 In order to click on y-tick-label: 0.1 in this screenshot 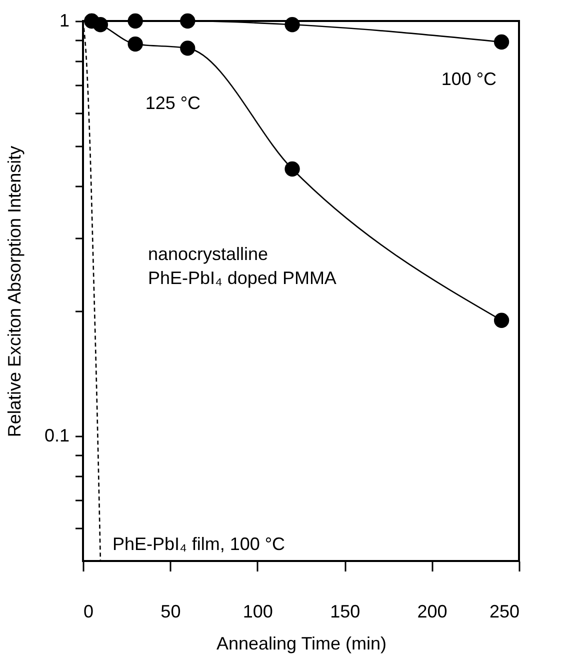, I will do `click(57, 436)`.